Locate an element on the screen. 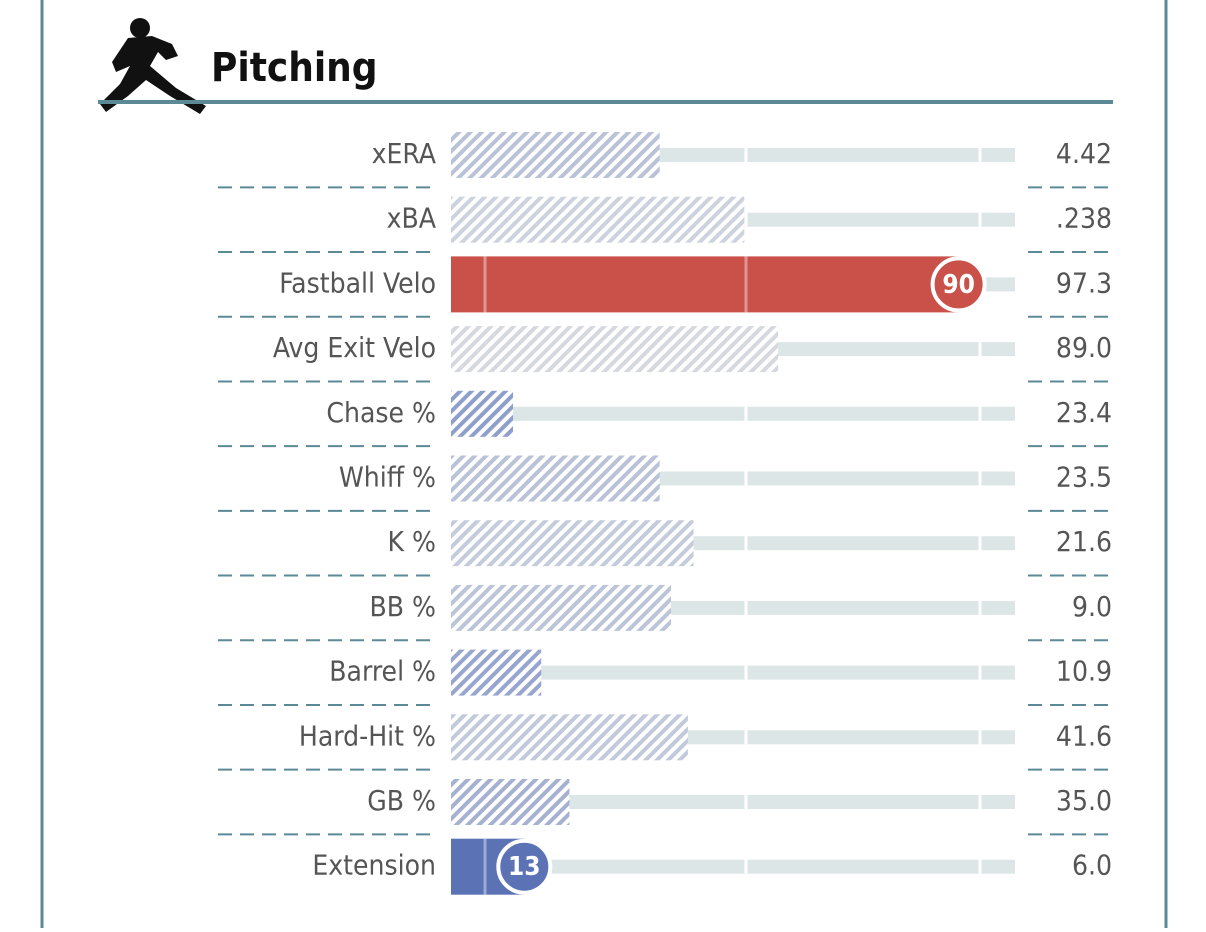 The width and height of the screenshot is (1206, 932). stat-value: .238 is located at coordinates (1084, 218).